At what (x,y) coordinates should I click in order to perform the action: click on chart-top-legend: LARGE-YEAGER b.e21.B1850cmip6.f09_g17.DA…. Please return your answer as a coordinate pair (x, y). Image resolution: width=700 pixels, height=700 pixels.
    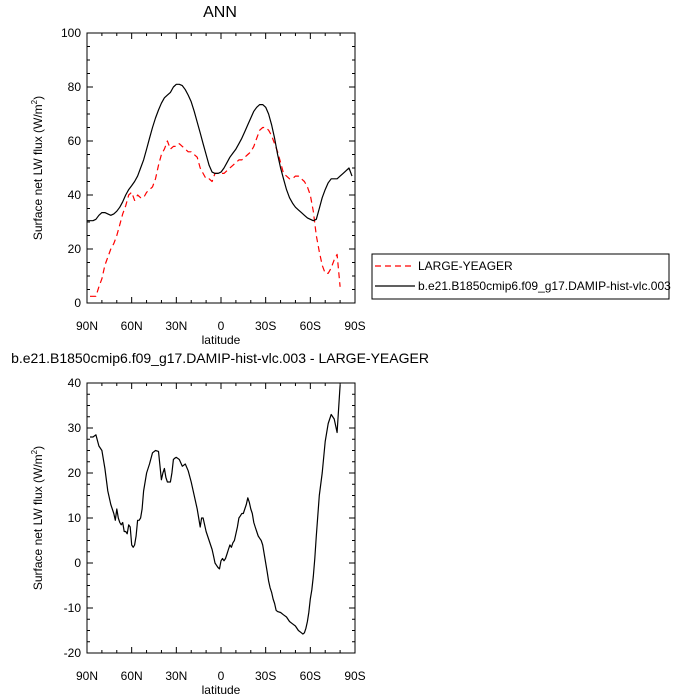
    Looking at the image, I should click on (521, 276).